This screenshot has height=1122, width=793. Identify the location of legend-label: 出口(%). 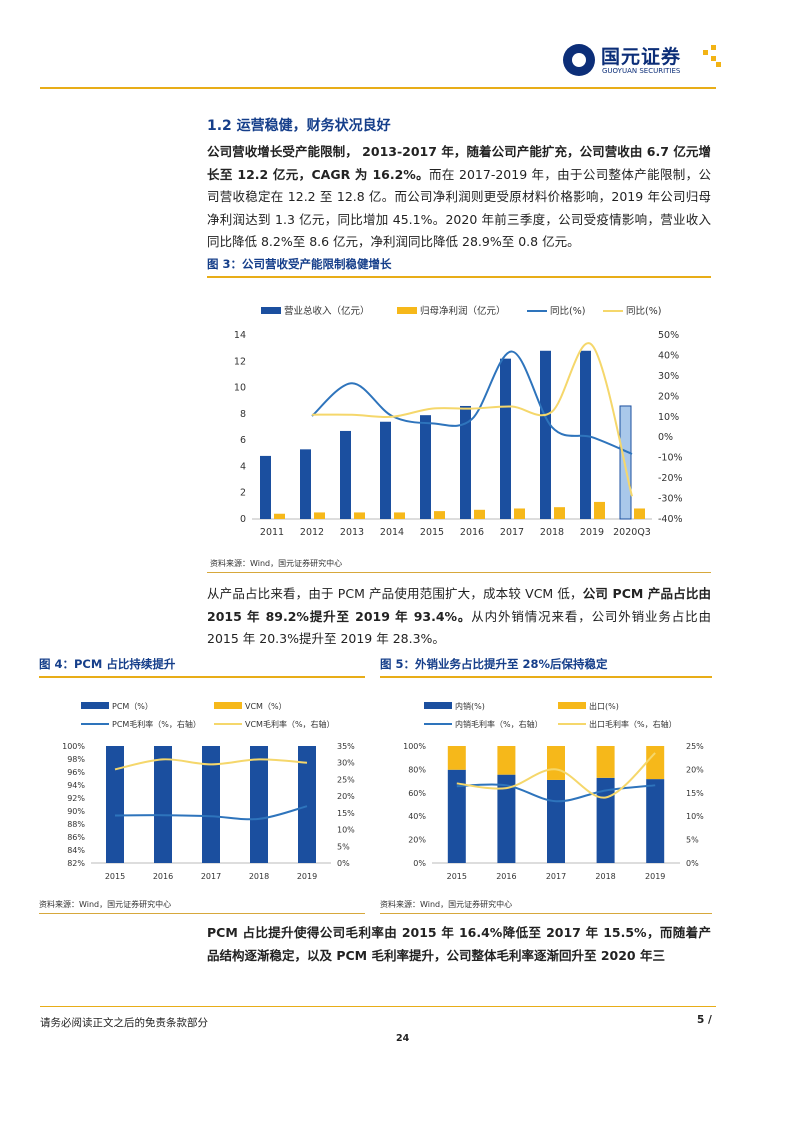
(604, 706).